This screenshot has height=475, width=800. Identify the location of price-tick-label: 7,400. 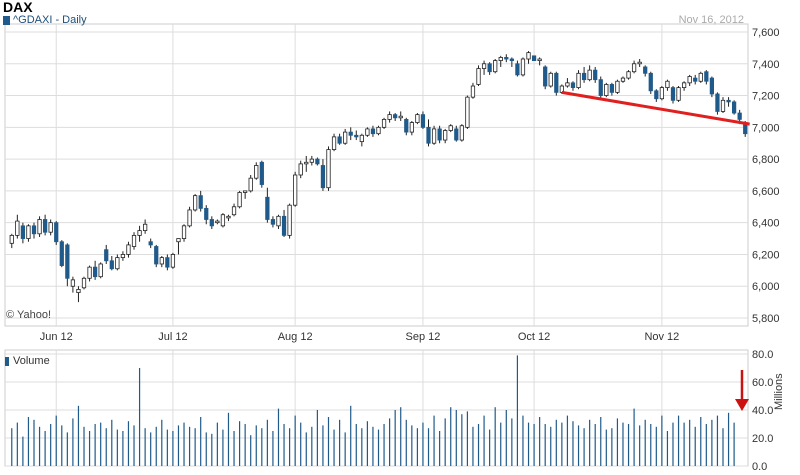
(766, 65).